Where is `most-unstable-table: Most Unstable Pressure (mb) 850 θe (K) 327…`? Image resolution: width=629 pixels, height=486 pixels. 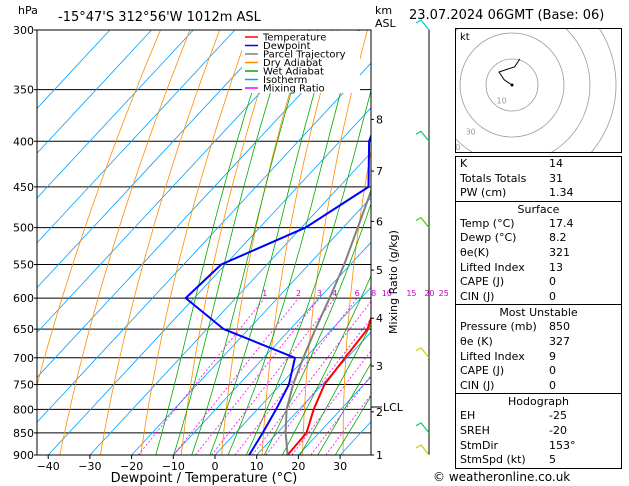
most-unstable-table: Most Unstable Pressure (mb) 850 θe (K) 327… is located at coordinates (538, 349).